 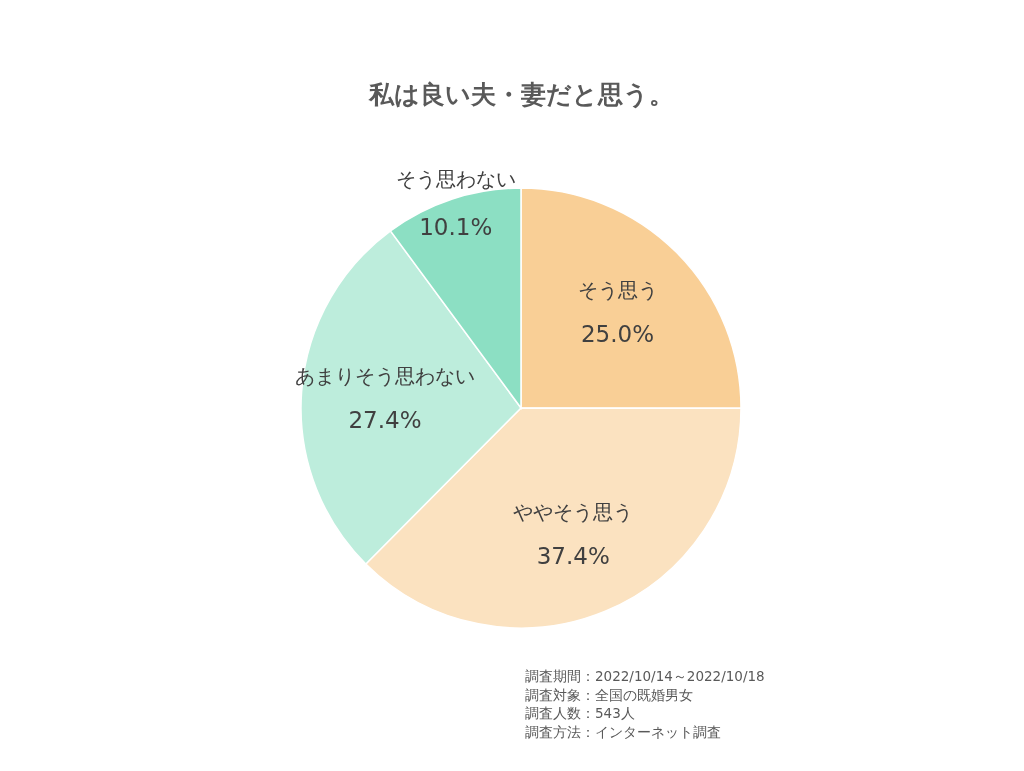 I want to click on slice-label: そう思う, so click(x=617, y=289).